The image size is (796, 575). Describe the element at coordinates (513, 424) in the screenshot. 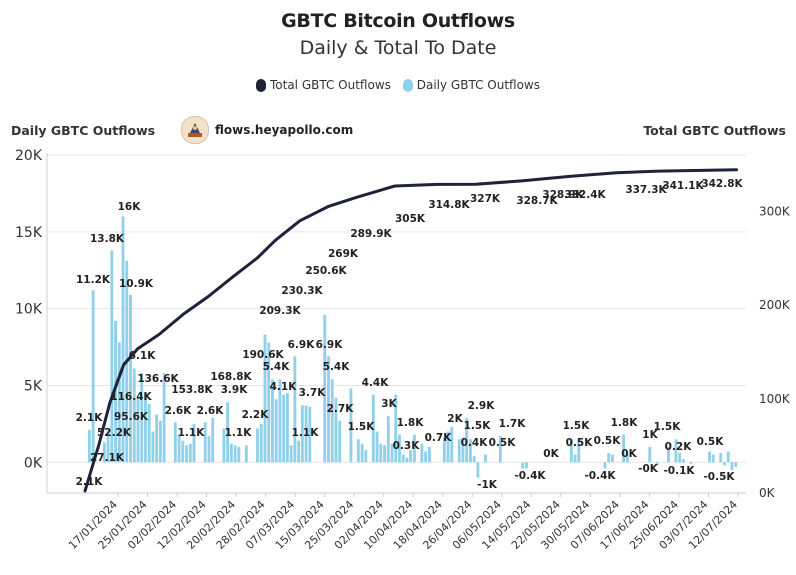

I see `data-label: 1.7K` at that location.